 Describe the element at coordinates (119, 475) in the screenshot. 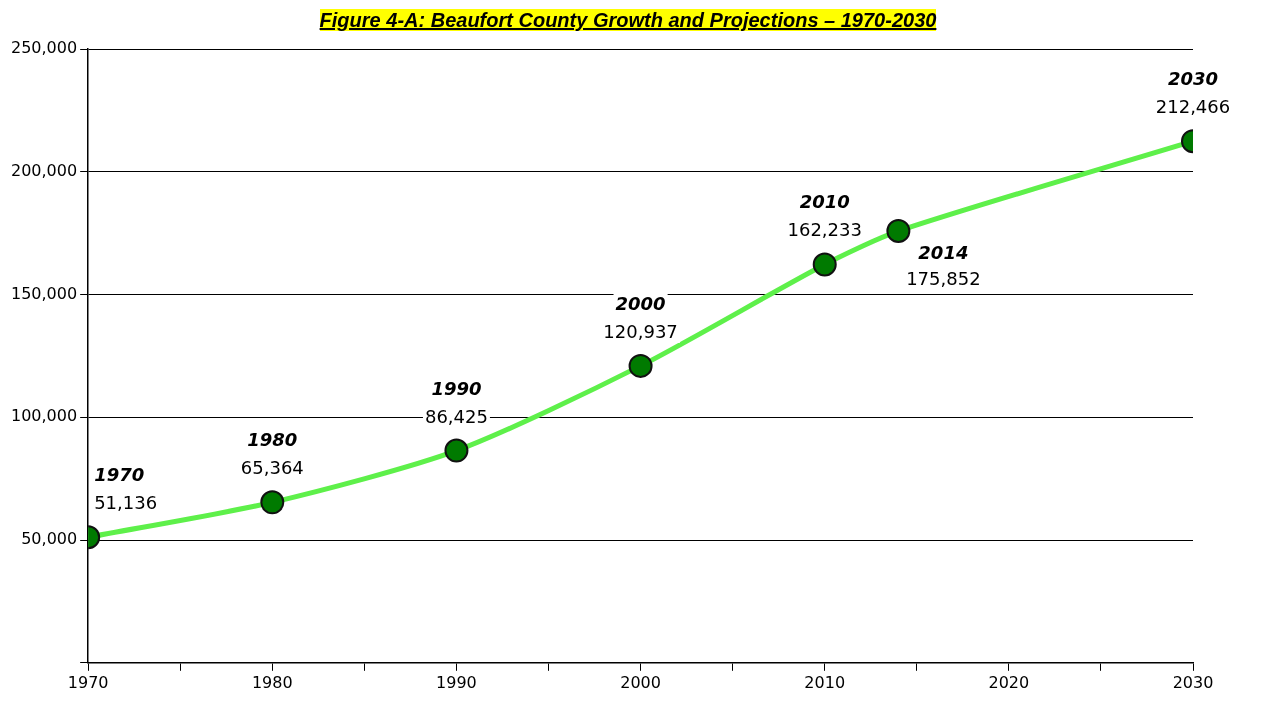

I see `annotation: 1970` at that location.